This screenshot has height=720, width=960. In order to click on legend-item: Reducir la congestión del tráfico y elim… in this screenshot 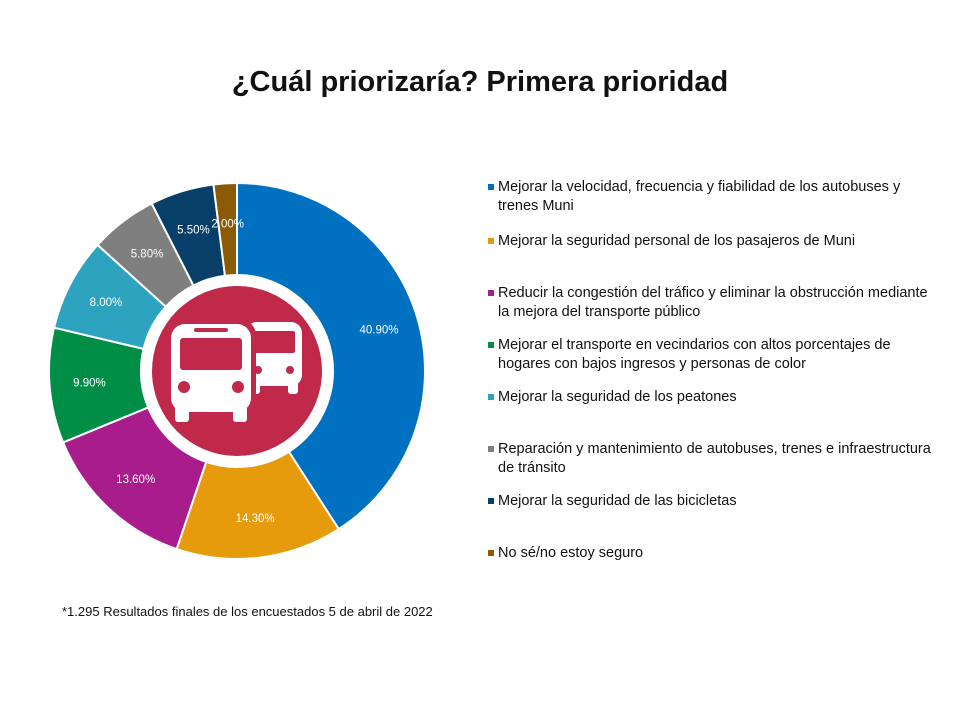, I will do `click(713, 303)`.